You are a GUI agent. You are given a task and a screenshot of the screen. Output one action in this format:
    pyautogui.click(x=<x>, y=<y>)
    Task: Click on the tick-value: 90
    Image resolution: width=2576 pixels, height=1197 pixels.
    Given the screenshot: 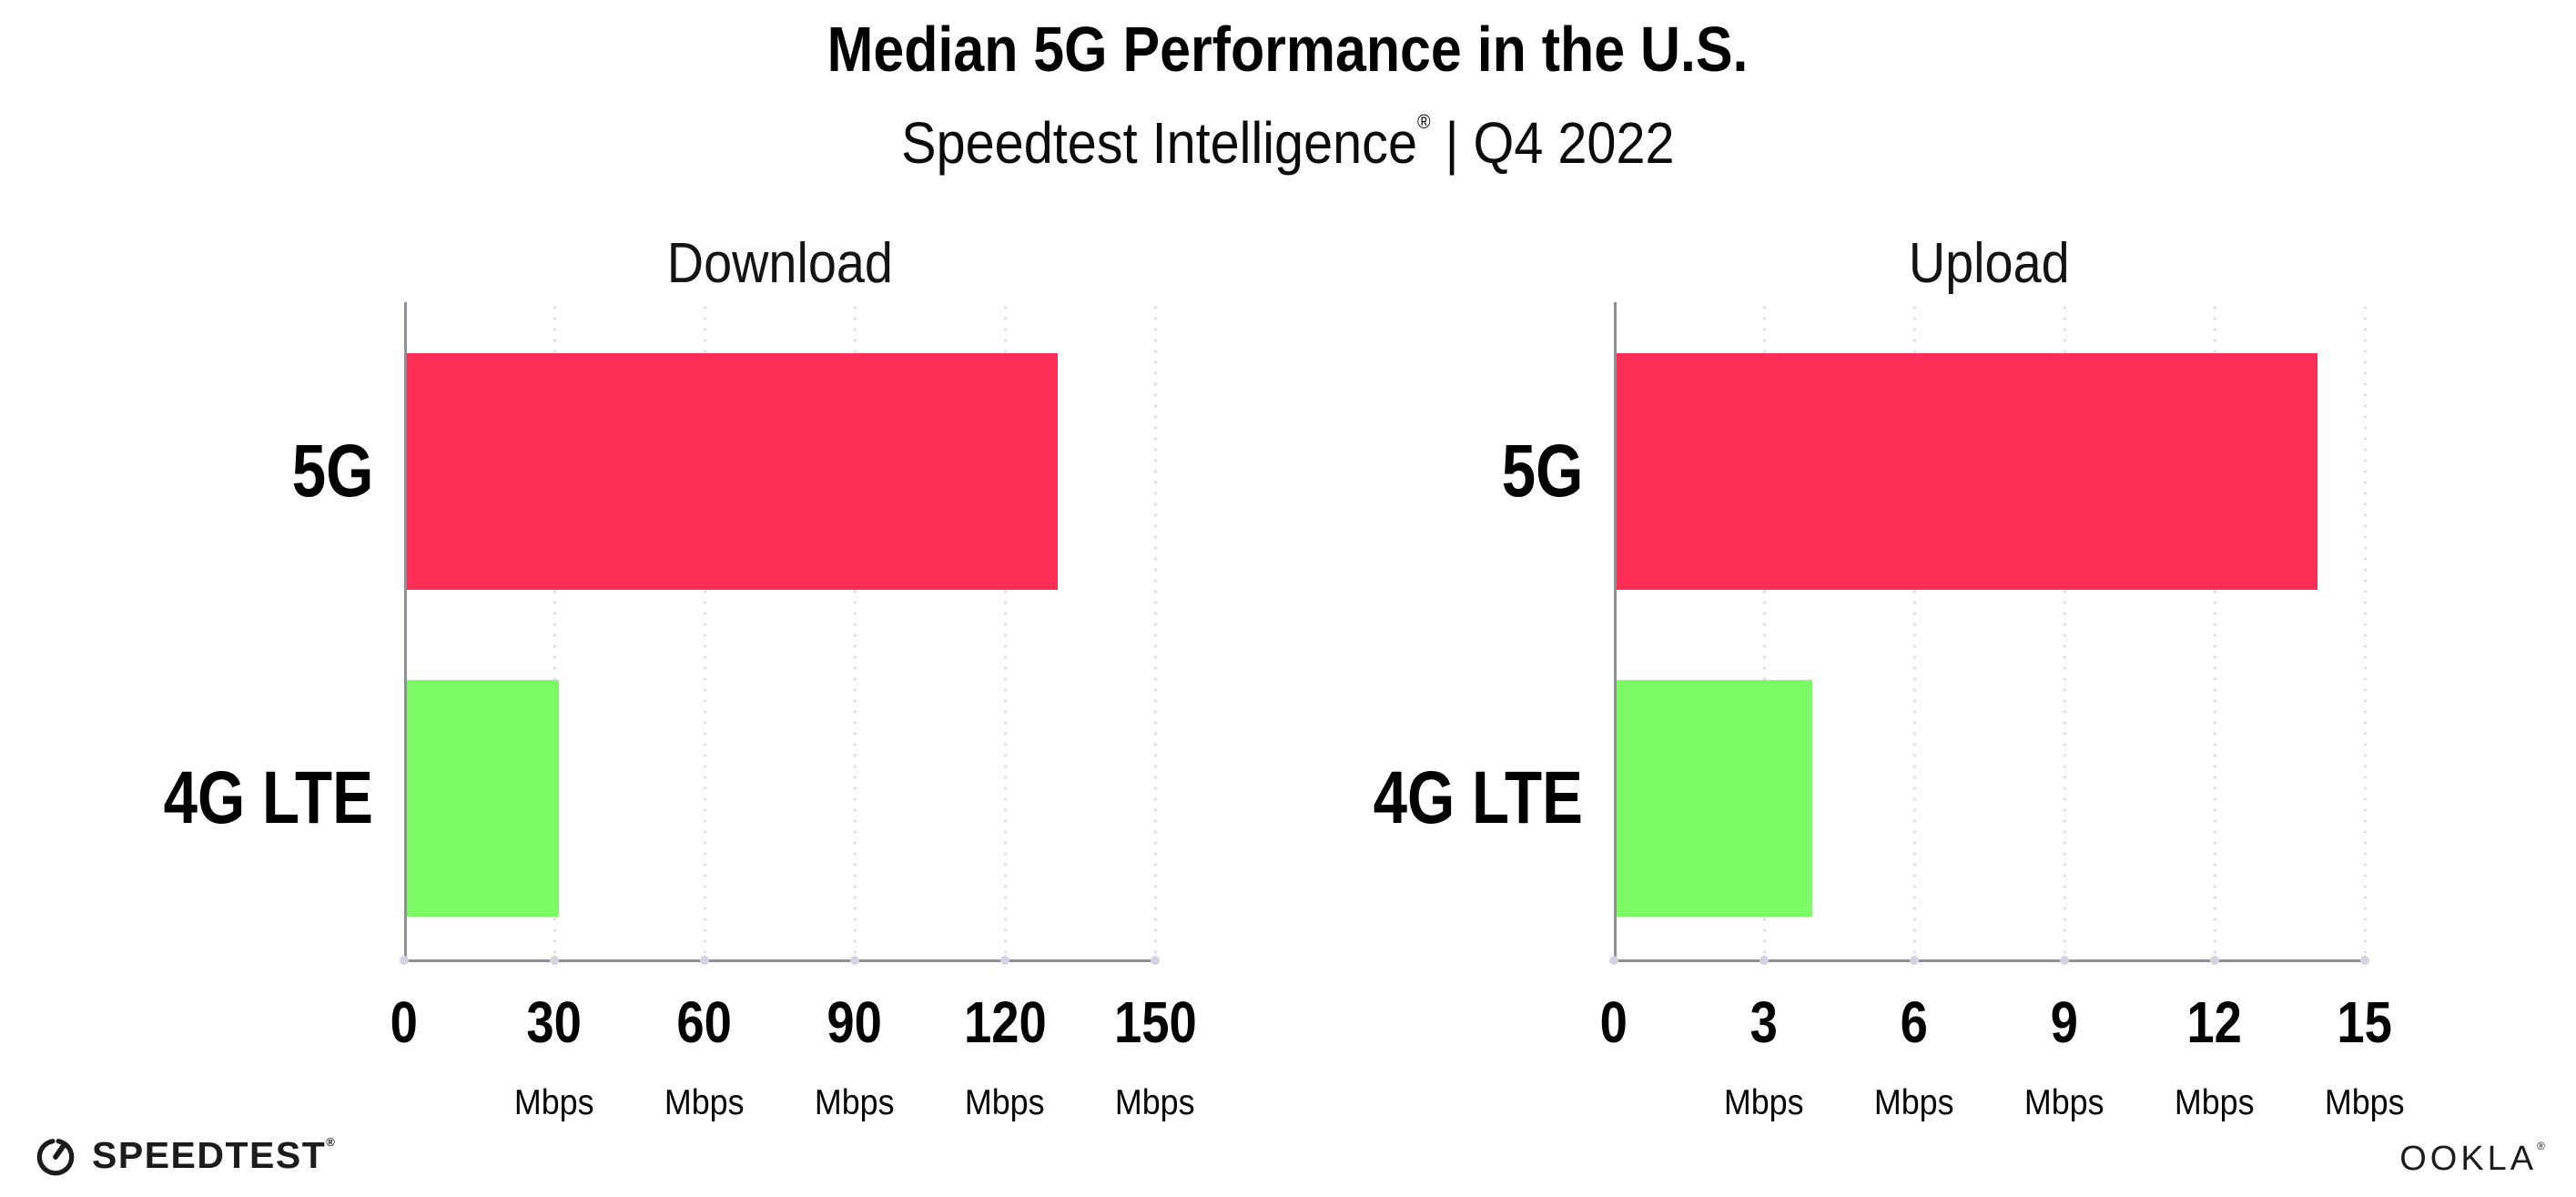 What is the action you would take?
    pyautogui.click(x=855, y=1022)
    